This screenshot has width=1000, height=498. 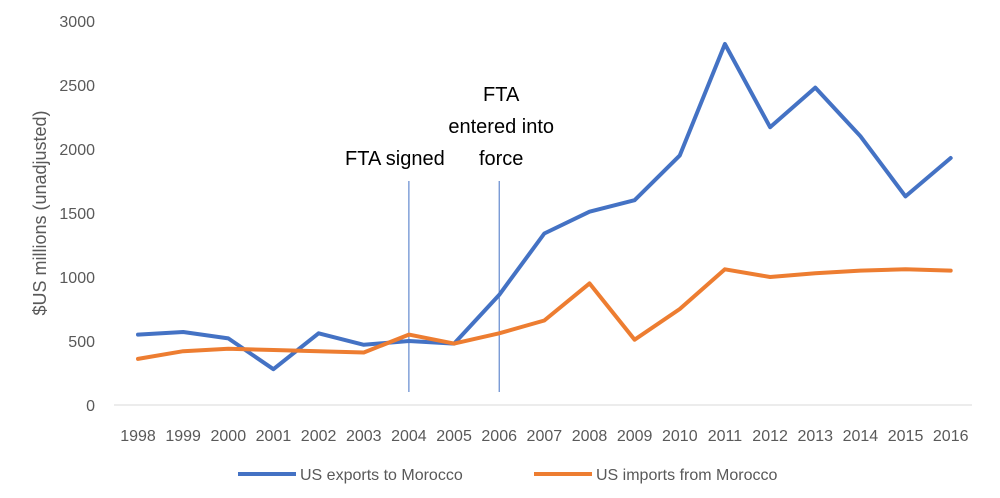 What do you see at coordinates (680, 436) in the screenshot?
I see `x-tick-label: 2010` at bounding box center [680, 436].